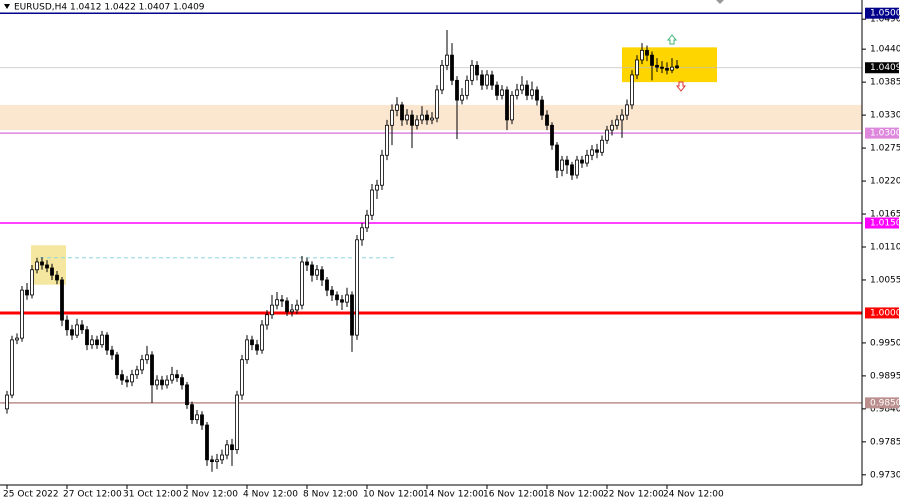 The image size is (900, 499). Describe the element at coordinates (885, 475) in the screenshot. I see `y-tick-label: 0.9730` at that location.